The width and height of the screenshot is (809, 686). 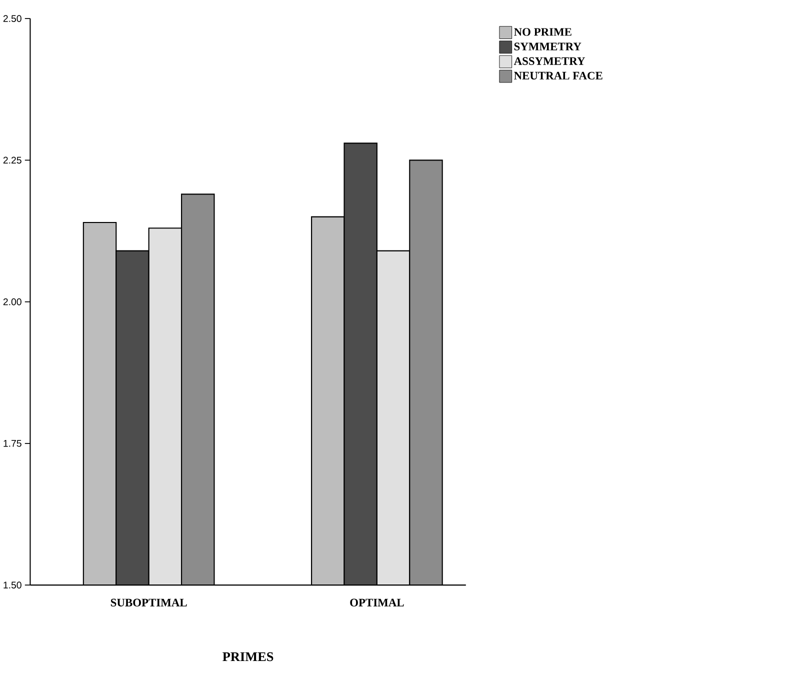 What do you see at coordinates (550, 61) in the screenshot?
I see `legend-label: ASSYMETRY` at bounding box center [550, 61].